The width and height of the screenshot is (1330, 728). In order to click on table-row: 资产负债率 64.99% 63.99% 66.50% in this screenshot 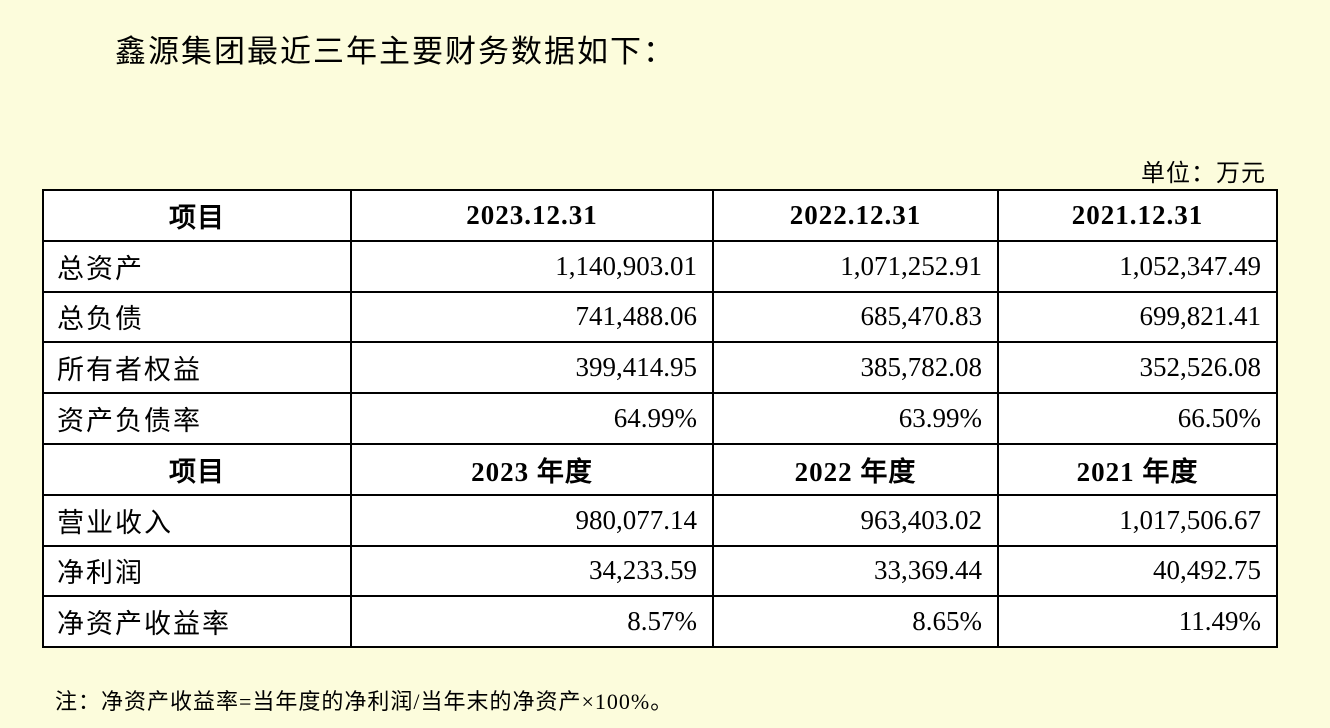, I will do `click(660, 418)`.